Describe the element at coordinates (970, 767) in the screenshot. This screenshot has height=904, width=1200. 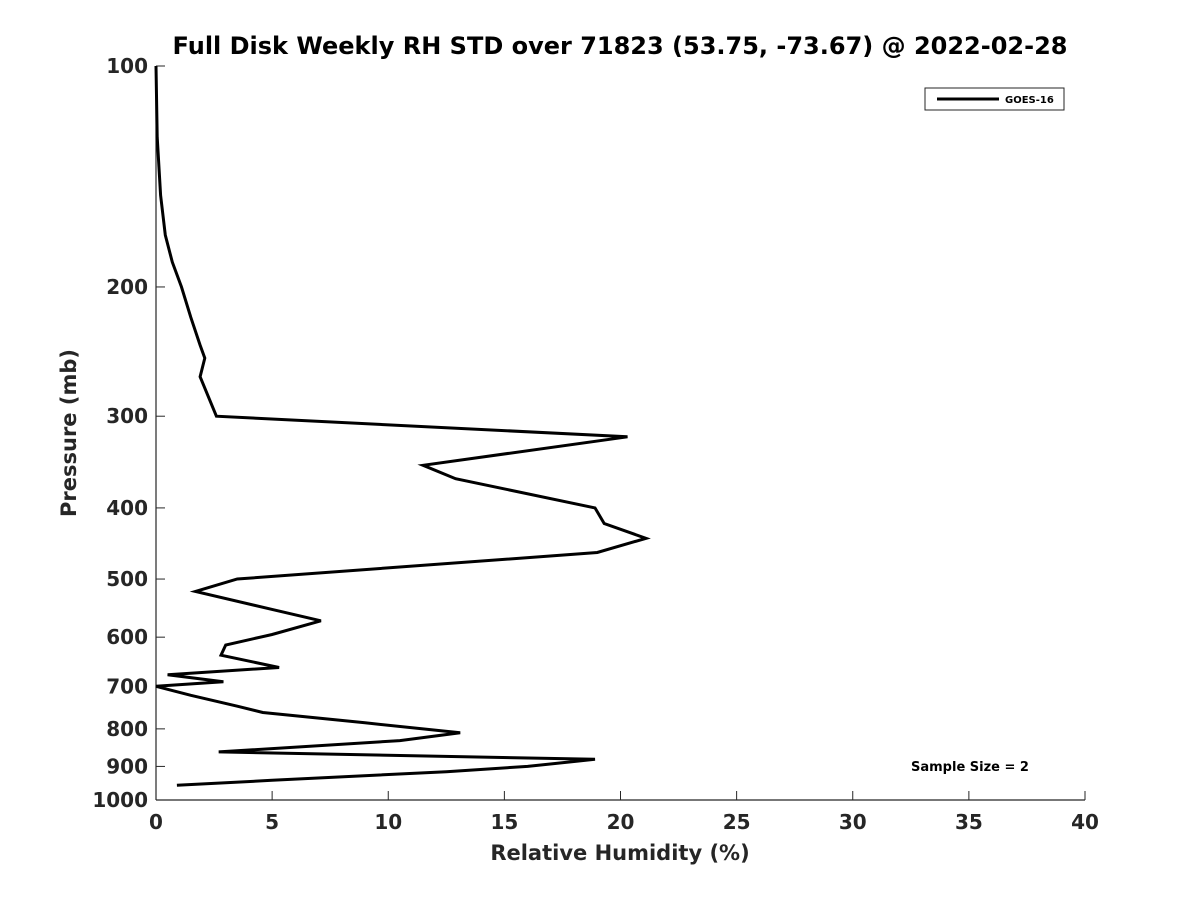
I see `sample-size-annotation: Sample Size = 2` at that location.